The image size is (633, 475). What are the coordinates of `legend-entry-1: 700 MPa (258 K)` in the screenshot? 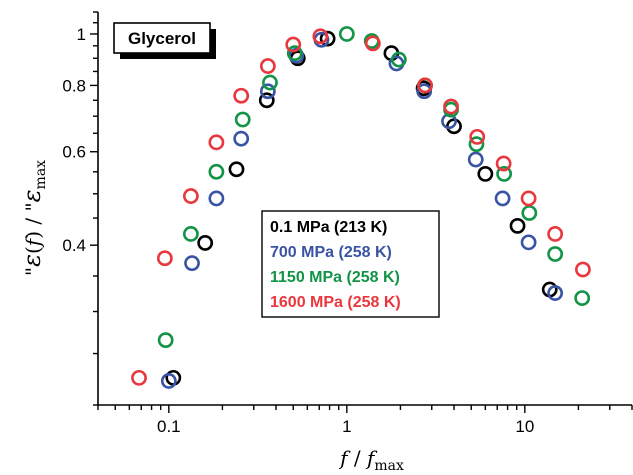 It's located at (331, 252).